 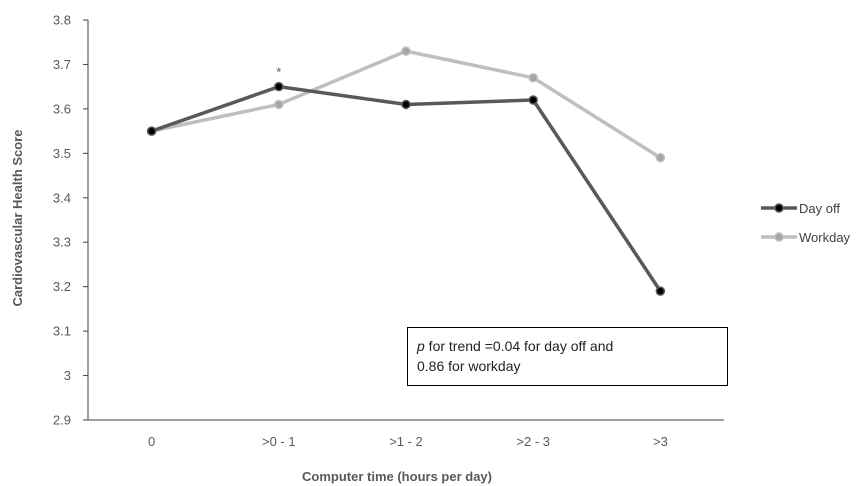 What do you see at coordinates (62, 331) in the screenshot?
I see `y-tick-label: 3.1` at bounding box center [62, 331].